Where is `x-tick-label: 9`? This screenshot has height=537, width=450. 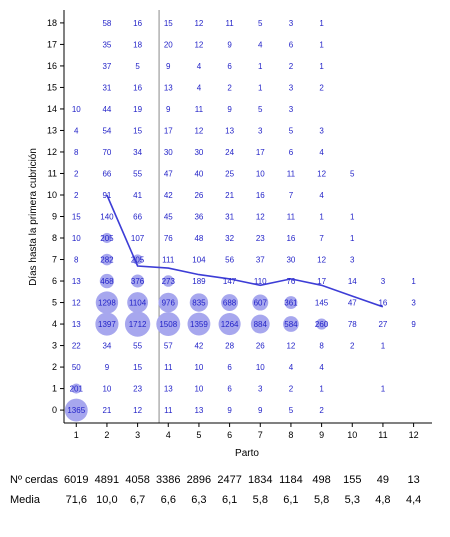
x-tick-label: 9 is located at coordinates (321, 435).